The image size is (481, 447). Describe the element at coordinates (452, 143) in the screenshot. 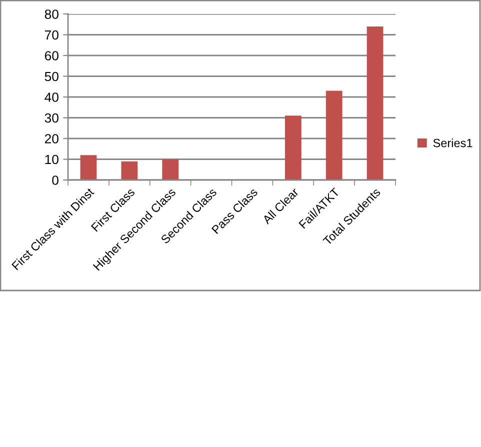

I see `legend-label: Series1` at that location.